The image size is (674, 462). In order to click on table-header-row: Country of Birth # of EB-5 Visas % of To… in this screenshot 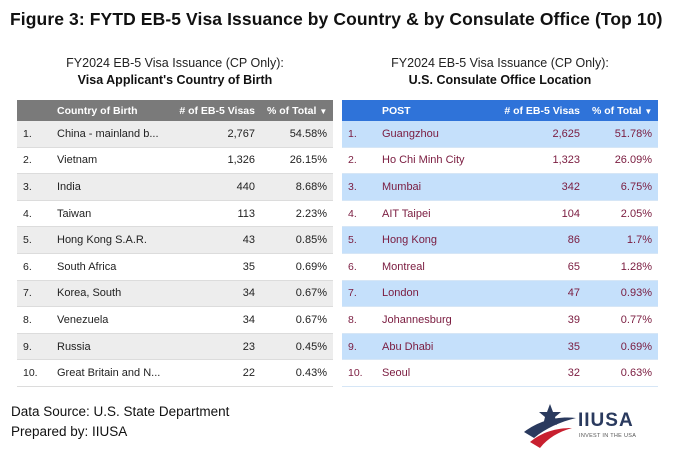, I will do `click(175, 110)`.